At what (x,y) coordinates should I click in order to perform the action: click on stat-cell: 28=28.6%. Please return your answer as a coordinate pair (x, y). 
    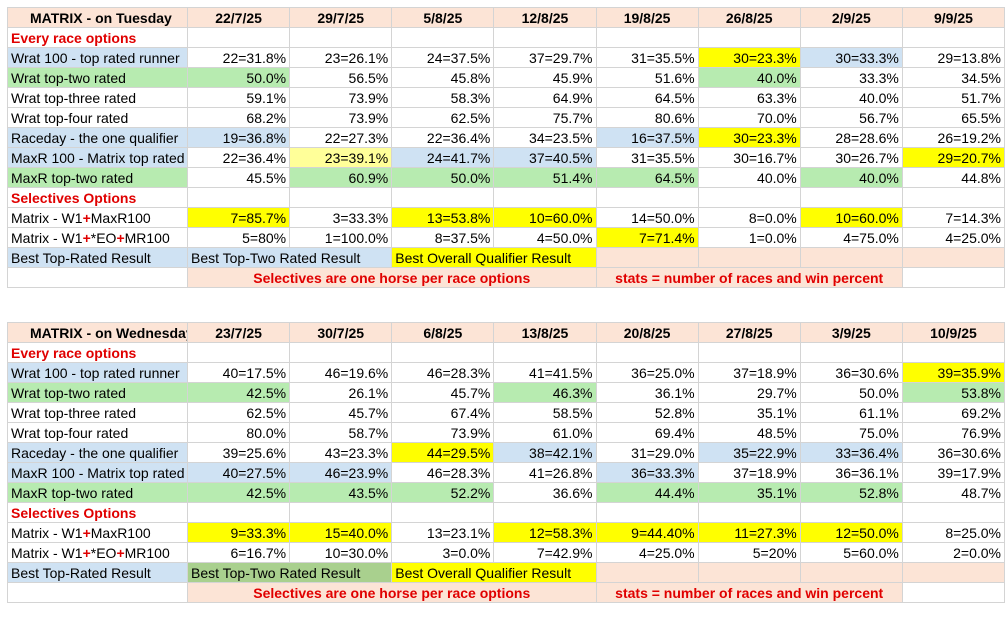
    Looking at the image, I should click on (851, 137).